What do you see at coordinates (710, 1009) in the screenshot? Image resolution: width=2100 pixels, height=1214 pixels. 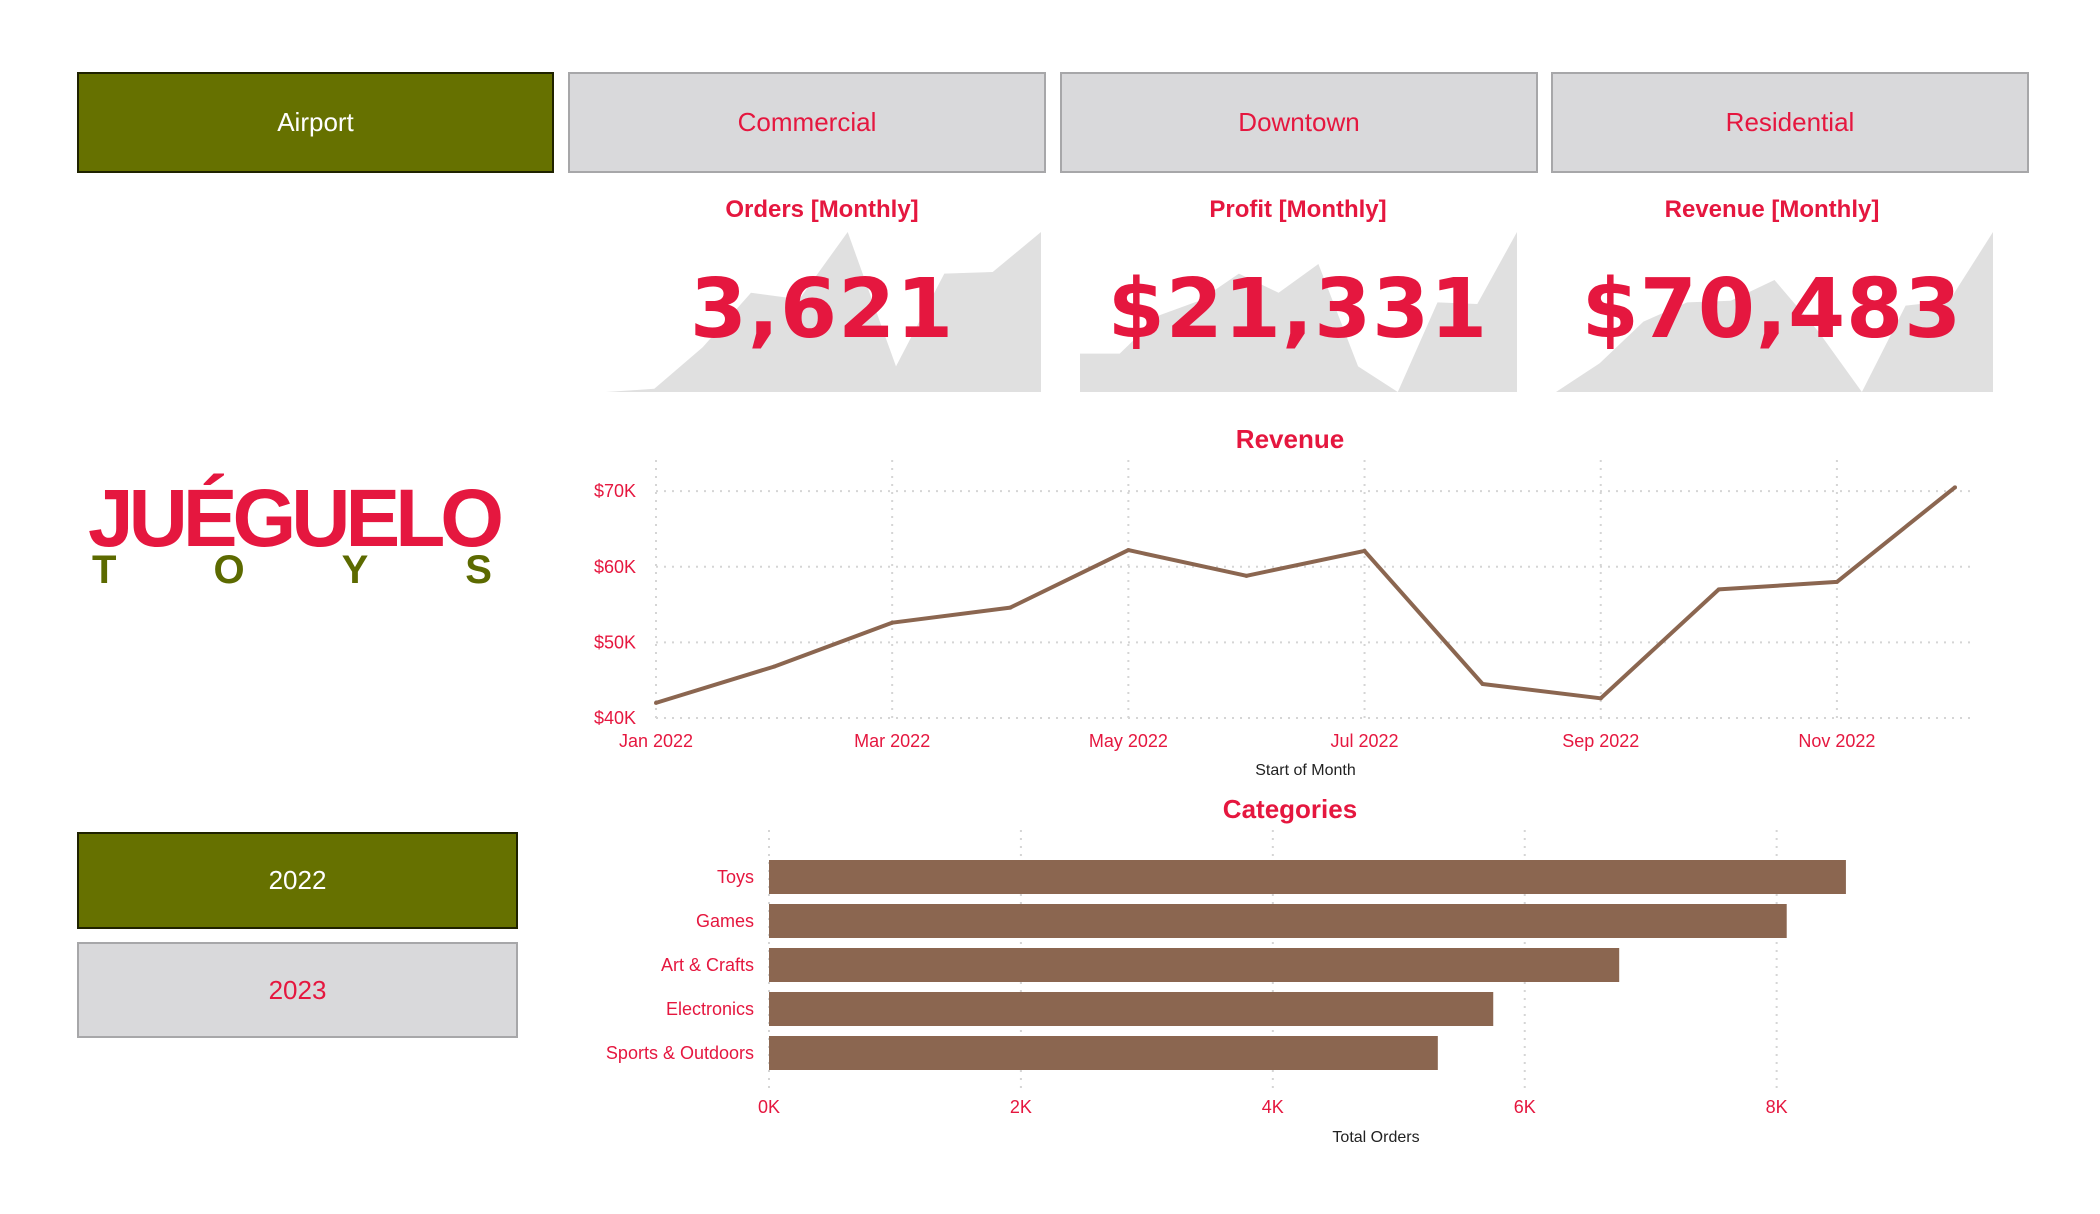 I see `category-label: Electronics` at bounding box center [710, 1009].